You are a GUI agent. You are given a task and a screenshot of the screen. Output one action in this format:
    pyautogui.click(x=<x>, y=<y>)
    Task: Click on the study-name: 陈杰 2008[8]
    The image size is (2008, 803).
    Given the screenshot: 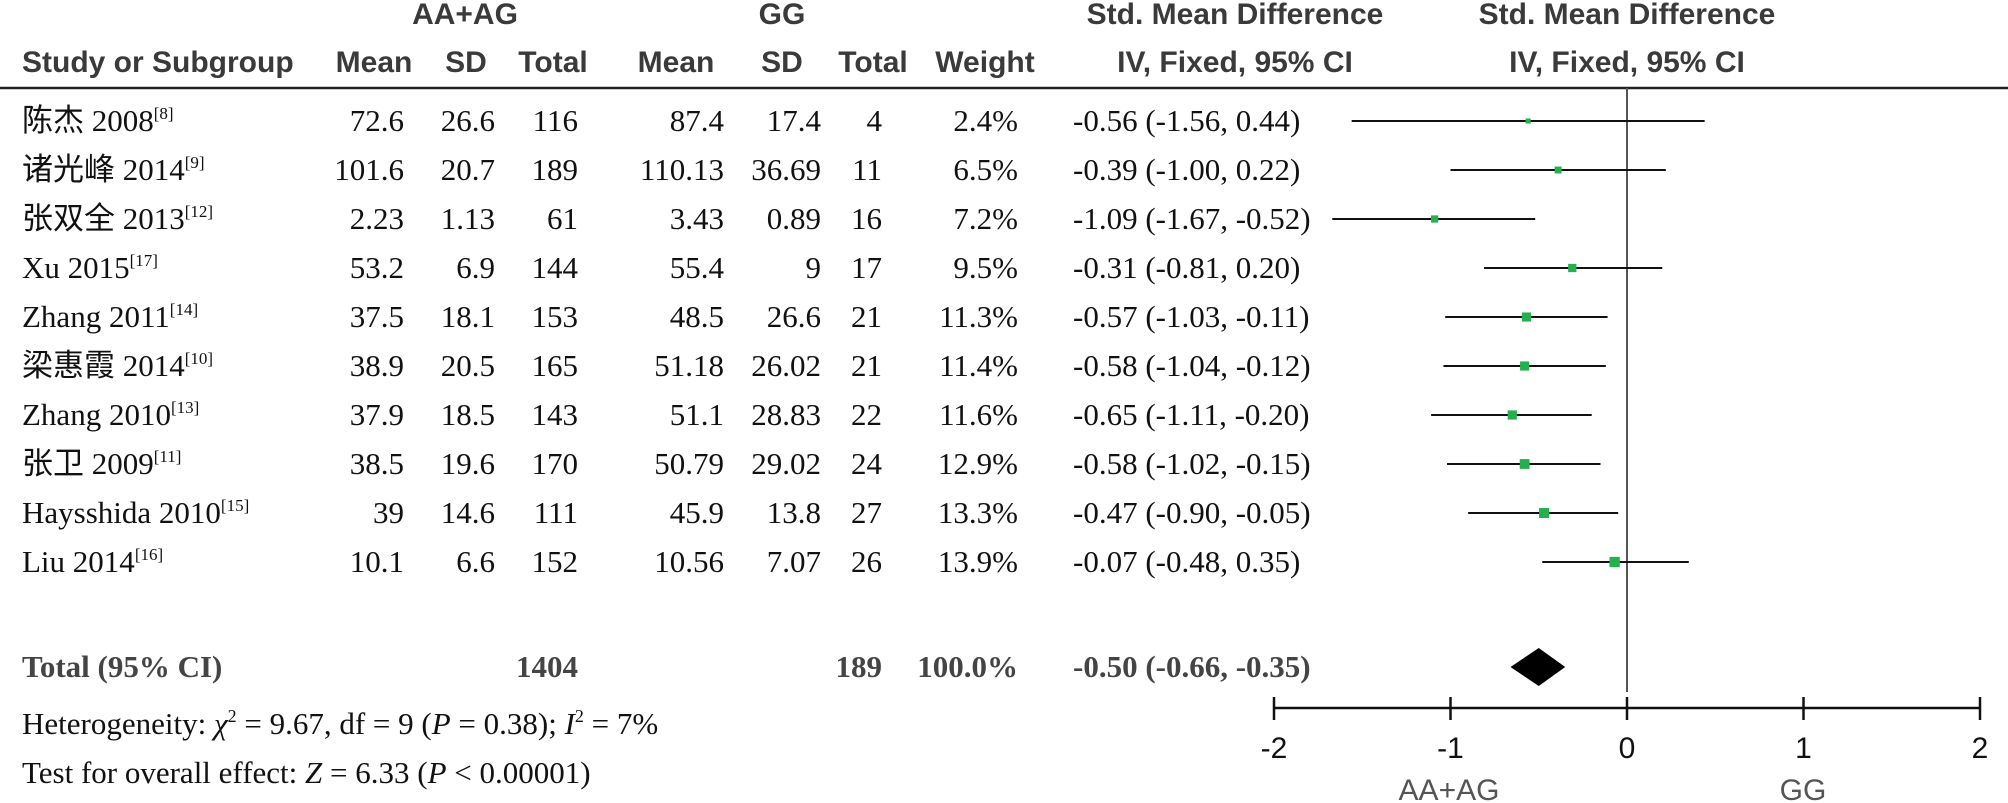 What is the action you would take?
    pyautogui.click(x=98, y=120)
    